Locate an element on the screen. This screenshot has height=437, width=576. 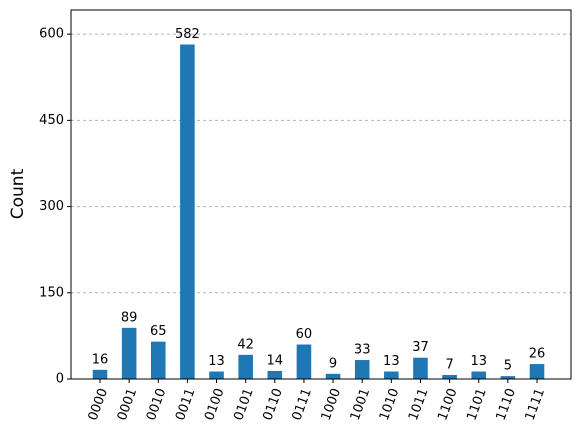
x-tick-label: 1001 is located at coordinates (360, 404).